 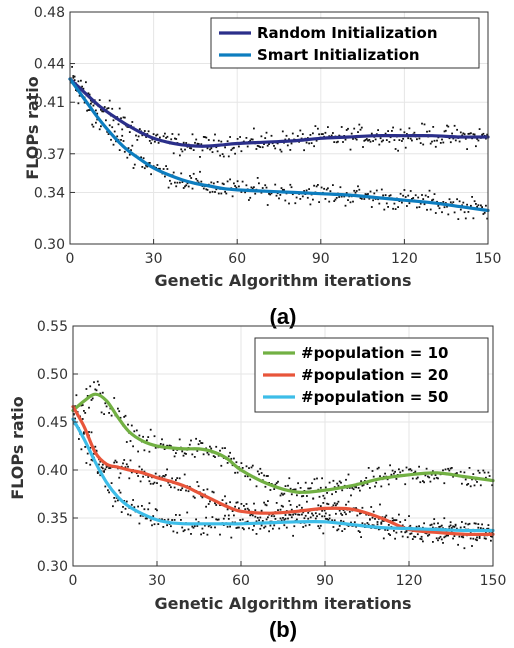 What do you see at coordinates (49, 65) in the screenshot?
I see `y-tick-label: 0.44` at bounding box center [49, 65].